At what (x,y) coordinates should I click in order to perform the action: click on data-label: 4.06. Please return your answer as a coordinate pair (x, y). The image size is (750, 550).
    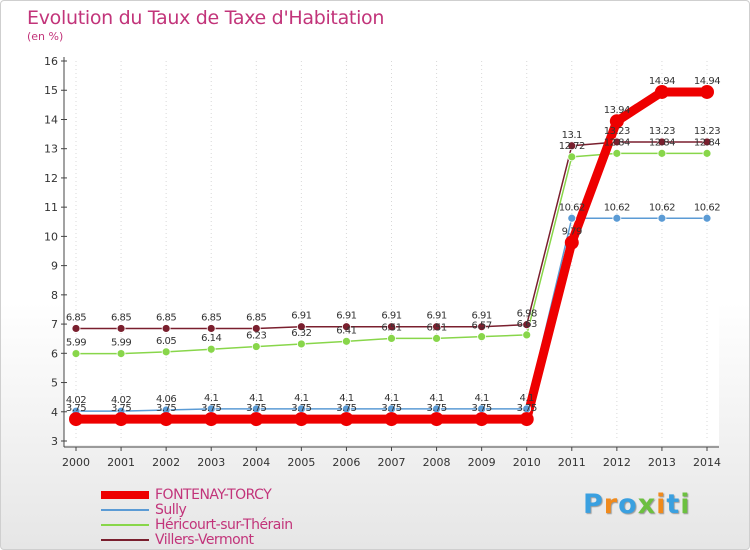
    Looking at the image, I should click on (166, 399).